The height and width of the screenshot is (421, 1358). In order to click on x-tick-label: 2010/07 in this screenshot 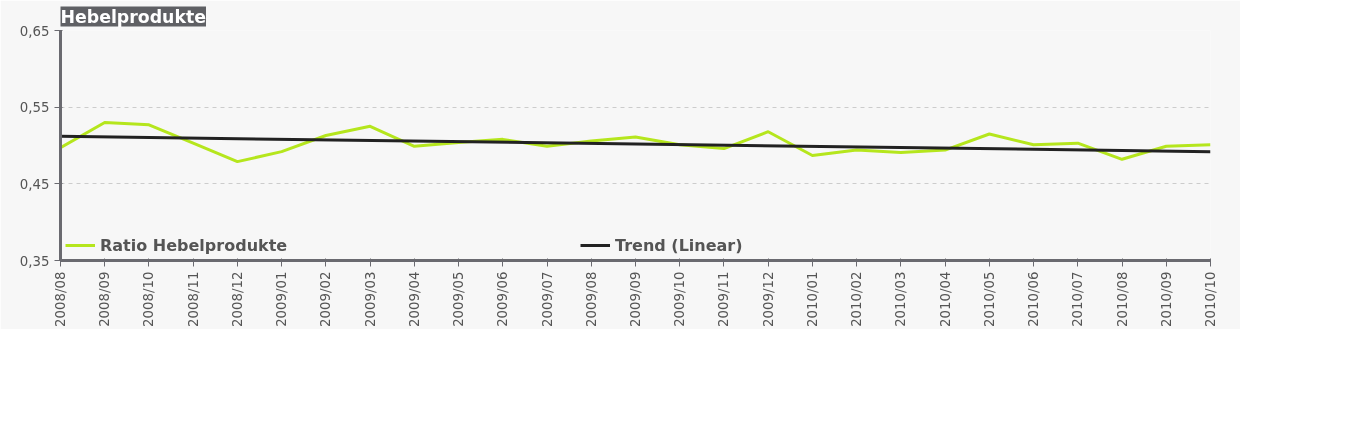, I will do `click(1078, 299)`.